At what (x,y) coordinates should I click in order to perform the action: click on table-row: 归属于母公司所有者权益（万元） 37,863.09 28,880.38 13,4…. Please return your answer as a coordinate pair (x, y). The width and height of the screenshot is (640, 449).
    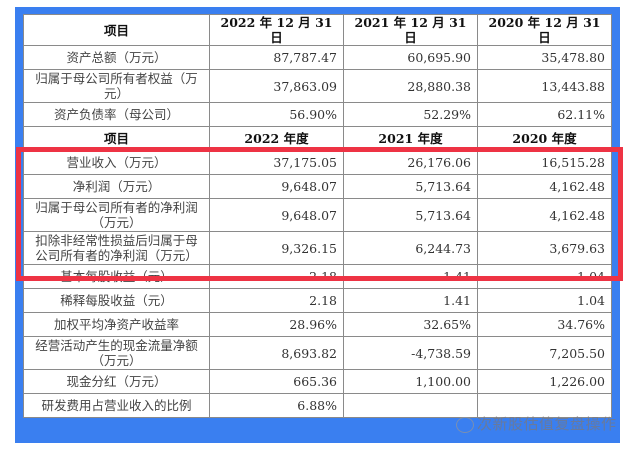
    Looking at the image, I should click on (317, 86).